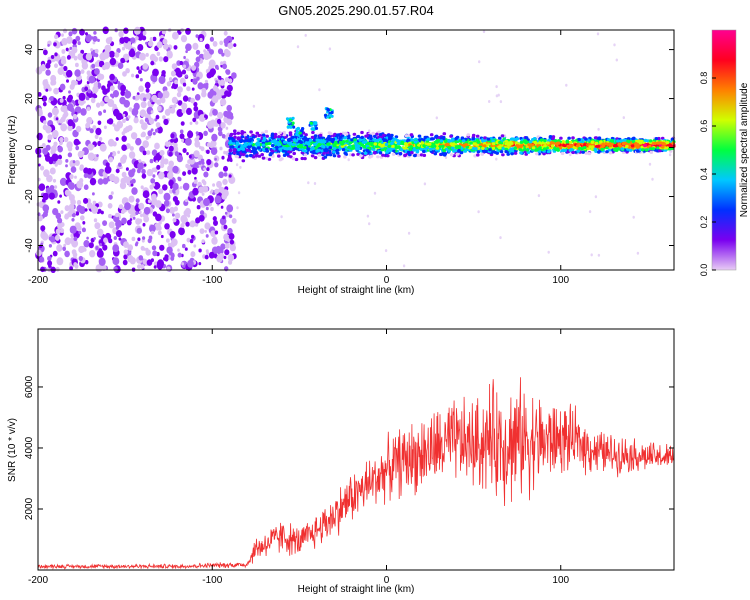  I want to click on colorbar-tick-label: 0.4, so click(704, 174).